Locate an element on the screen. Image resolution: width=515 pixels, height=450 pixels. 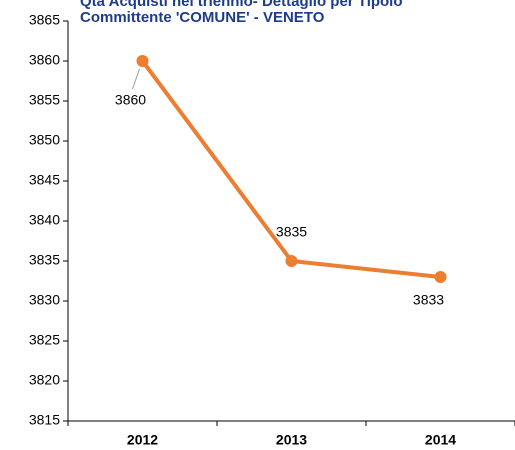
x-tick-label: 2014 is located at coordinates (440, 440).